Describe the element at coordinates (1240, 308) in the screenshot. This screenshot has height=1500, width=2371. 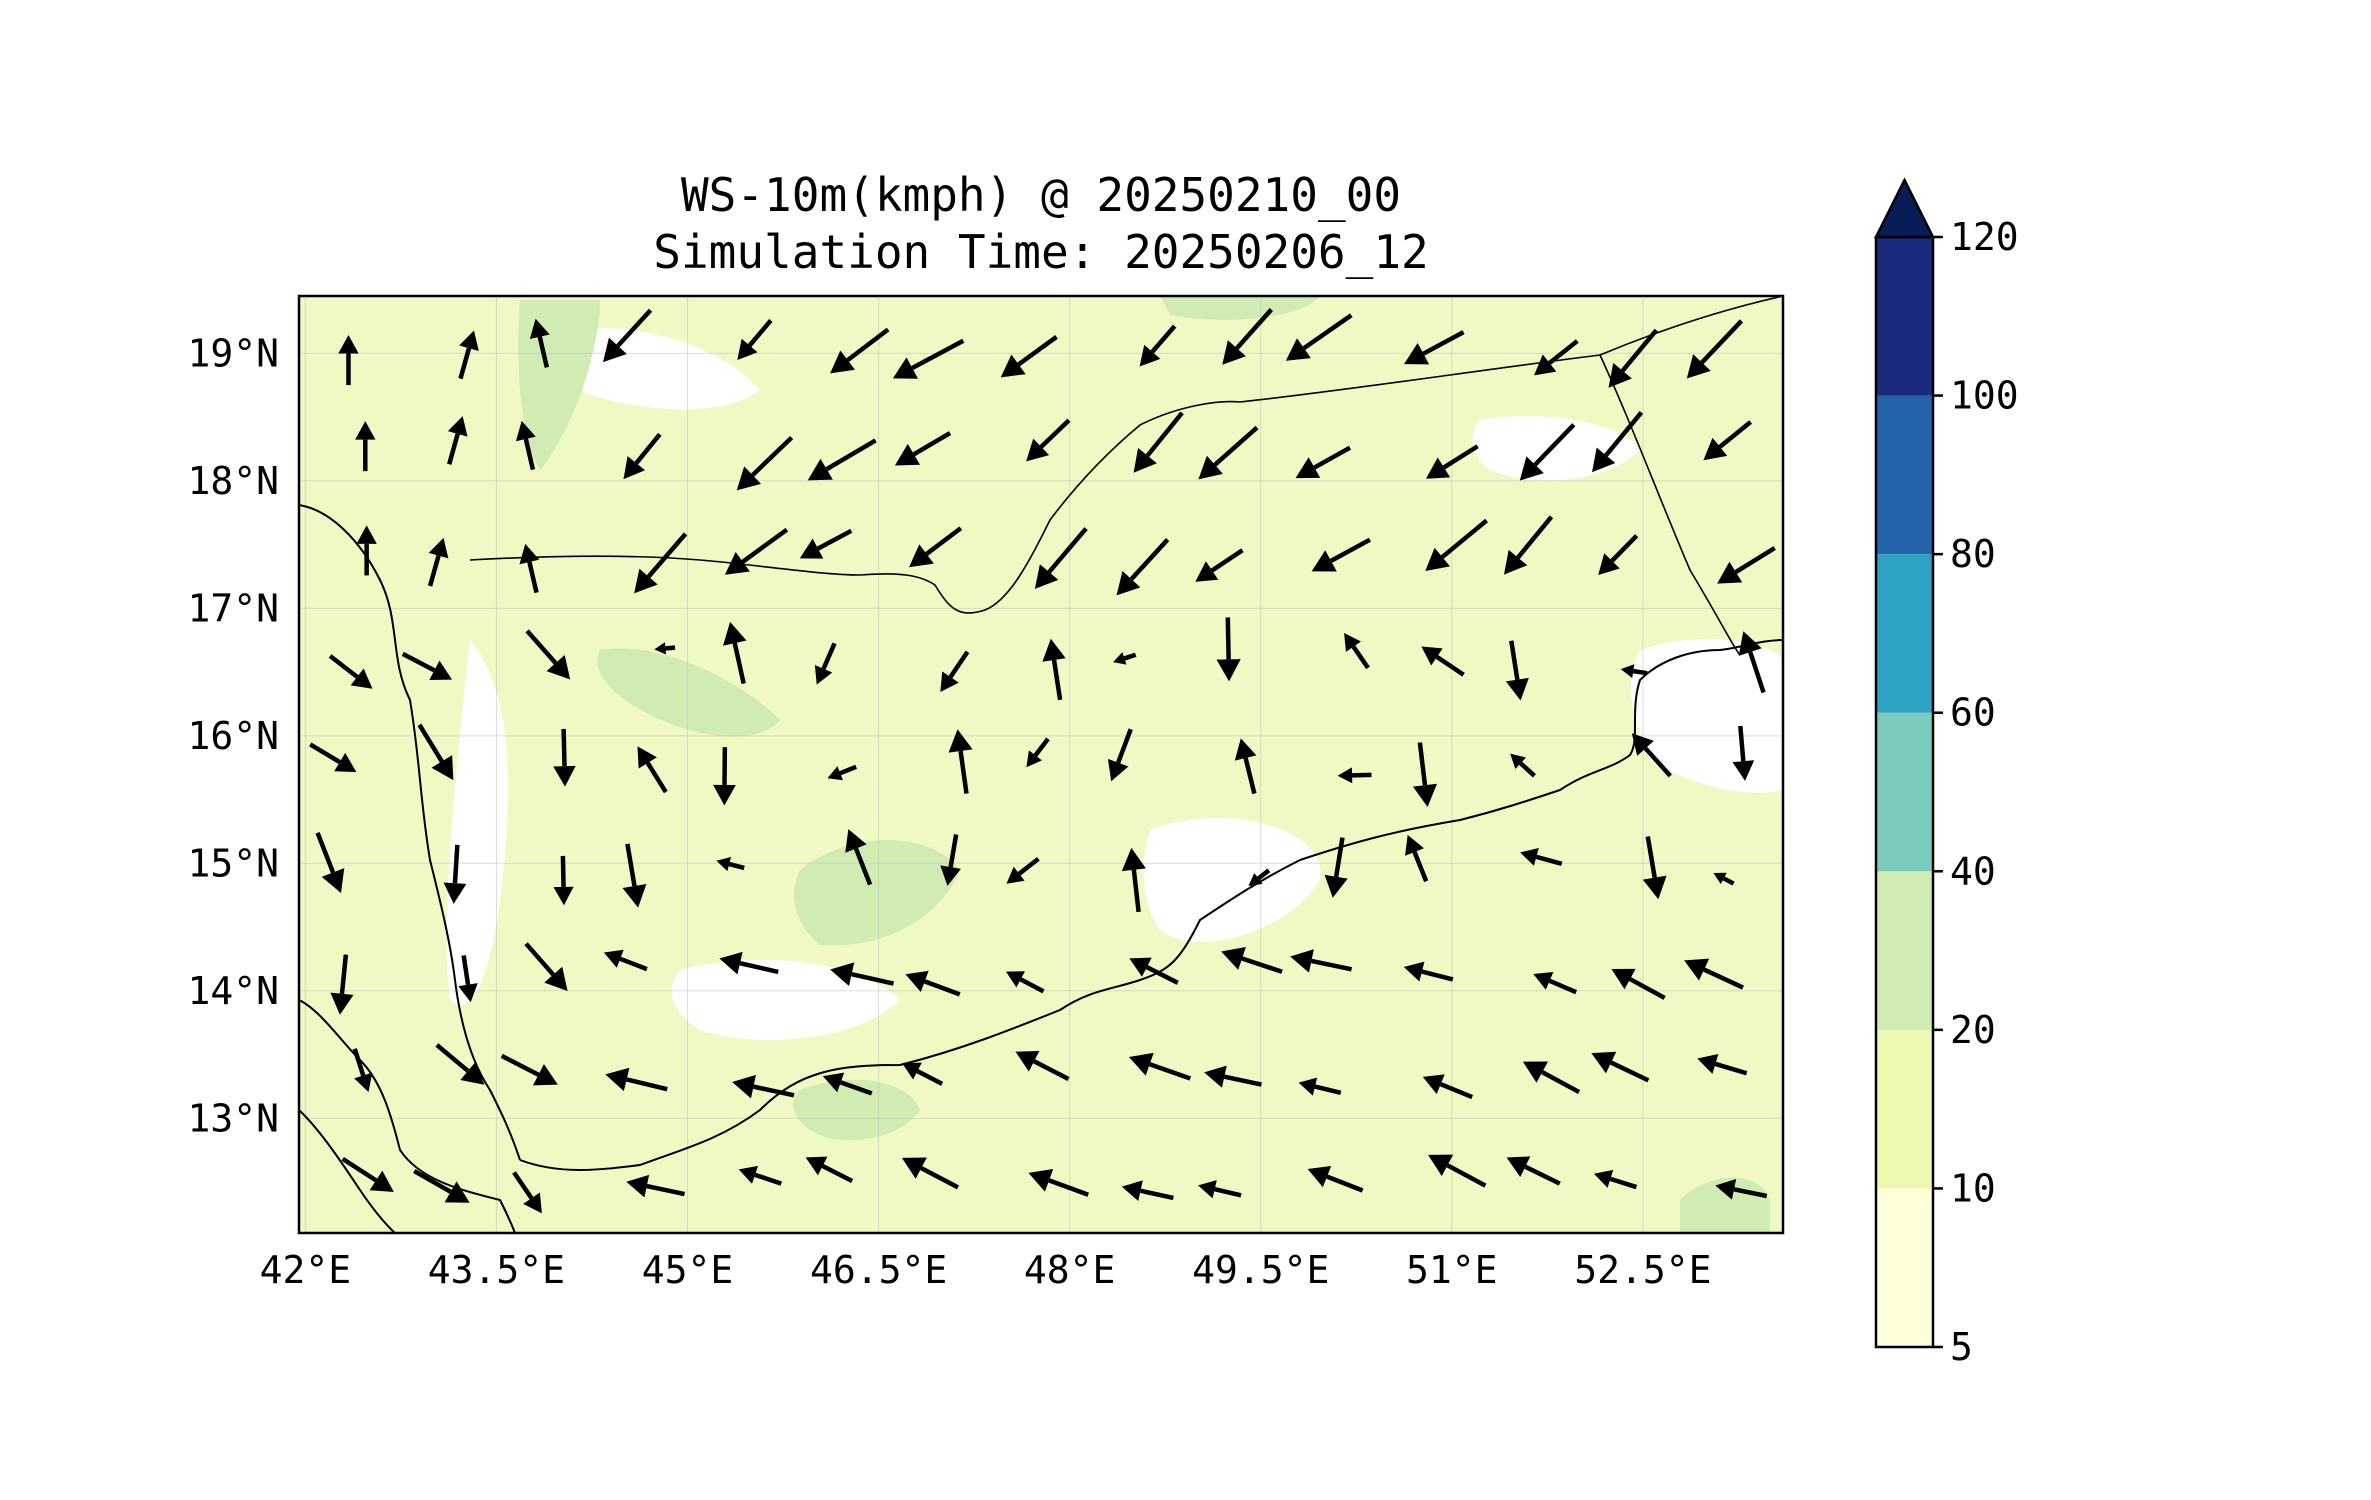
I see `breezy-patch-top` at that location.